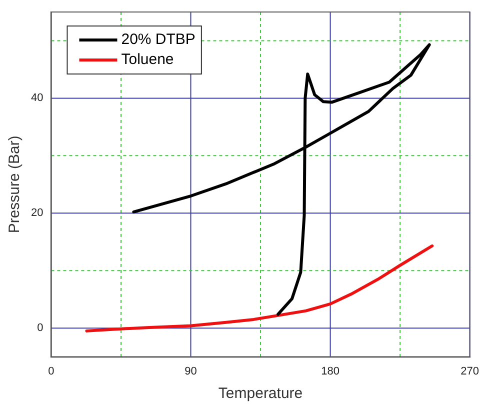 The height and width of the screenshot is (407, 482). Describe the element at coordinates (51, 371) in the screenshot. I see `x-tick-label: 0` at that location.